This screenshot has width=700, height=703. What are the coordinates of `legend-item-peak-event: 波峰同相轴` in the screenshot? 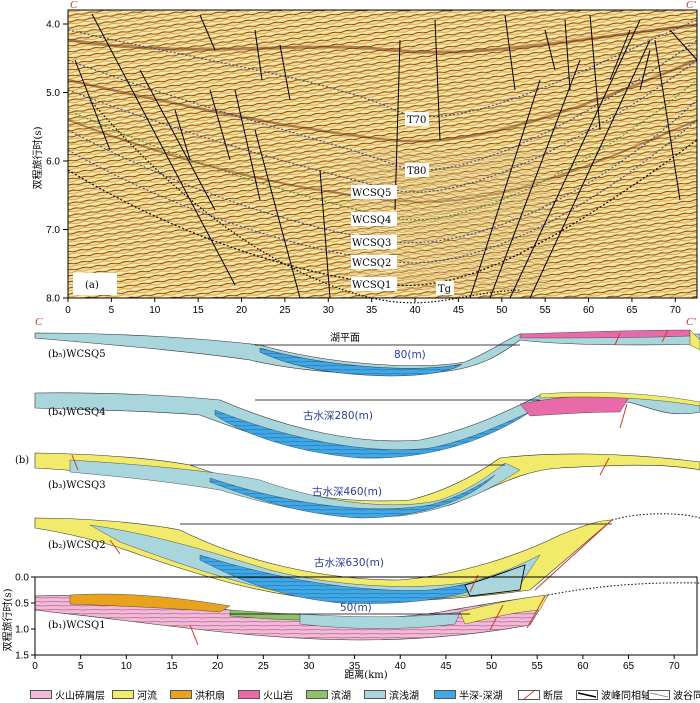 It's located at (613, 694).